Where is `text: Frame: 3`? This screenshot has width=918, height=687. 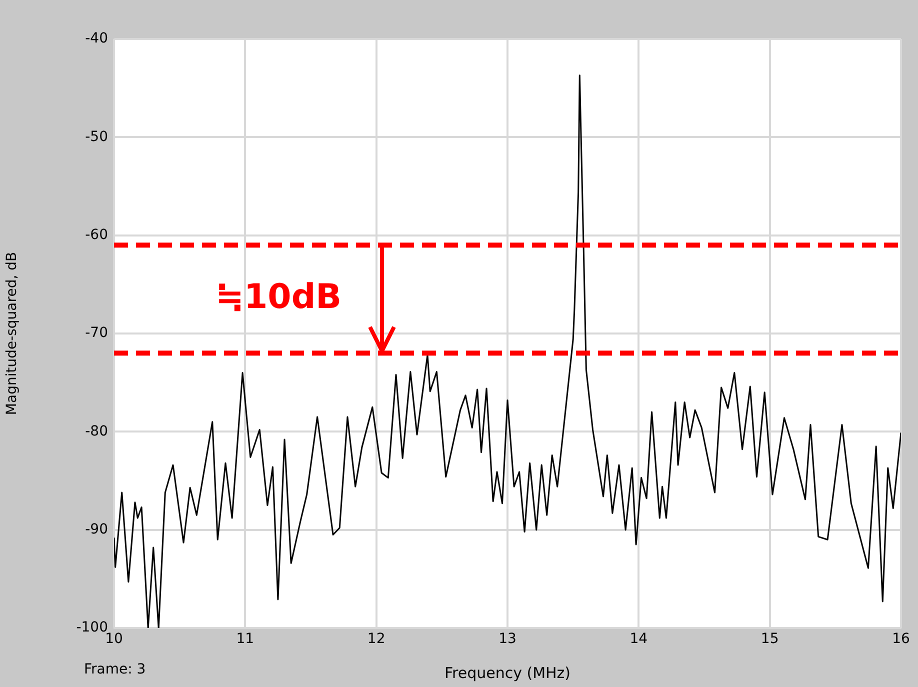
text: Frame: 3 is located at coordinates (115, 670).